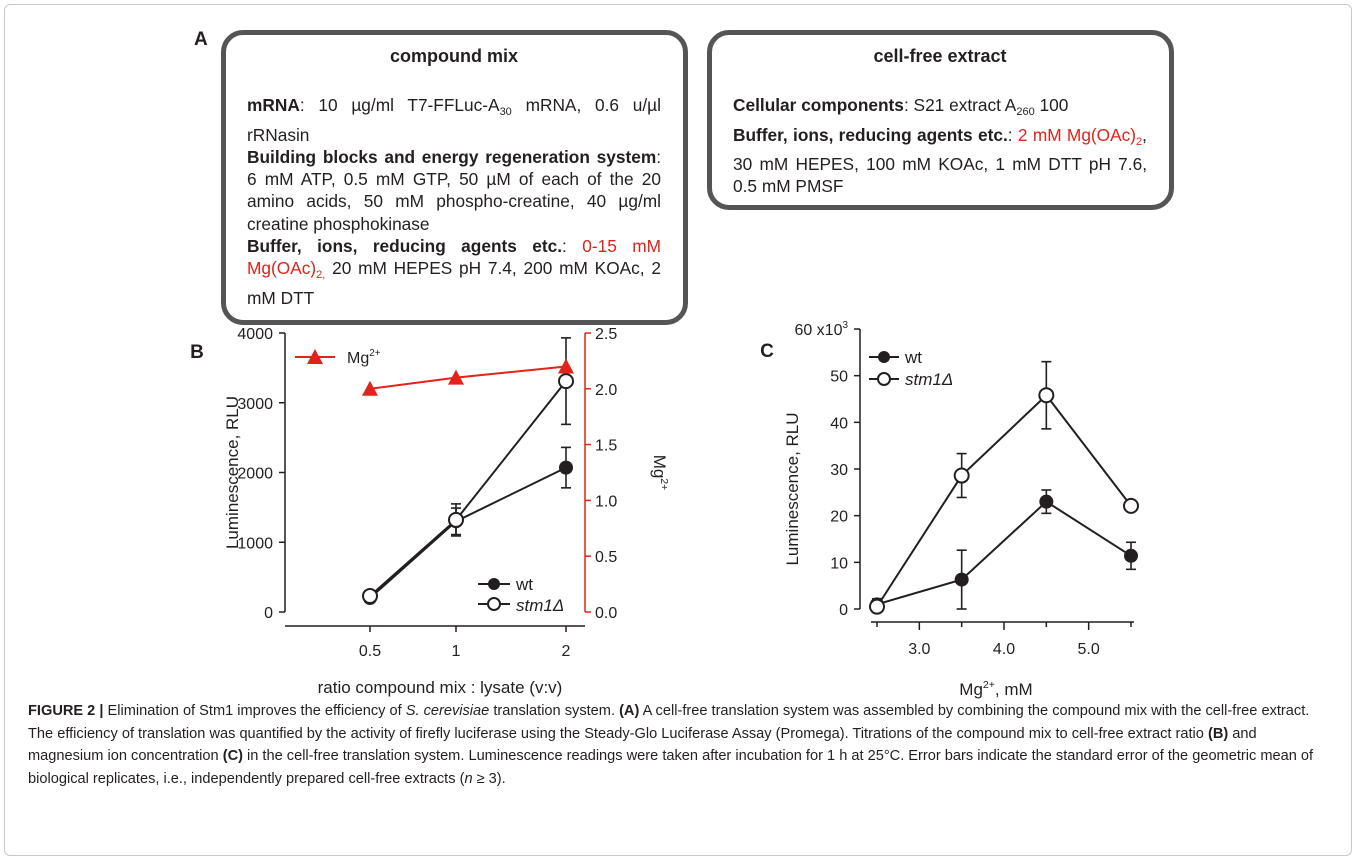 The height and width of the screenshot is (864, 1358). What do you see at coordinates (1004, 649) in the screenshot?
I see `x-tick-label-c: 4.0` at bounding box center [1004, 649].